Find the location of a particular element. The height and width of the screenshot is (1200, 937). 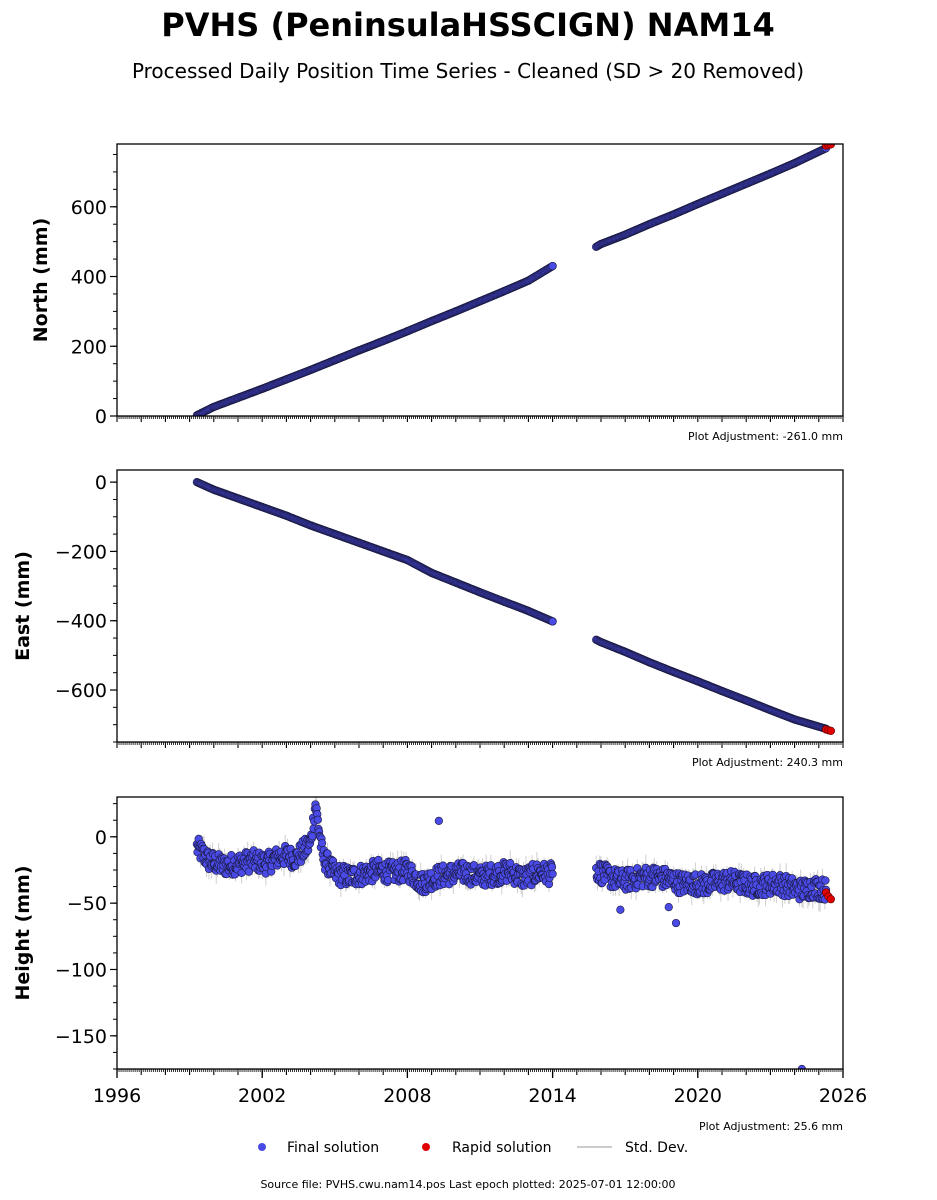

plot-adjustment: Plot Adjustment: 25.6 mm is located at coordinates (771, 1126).